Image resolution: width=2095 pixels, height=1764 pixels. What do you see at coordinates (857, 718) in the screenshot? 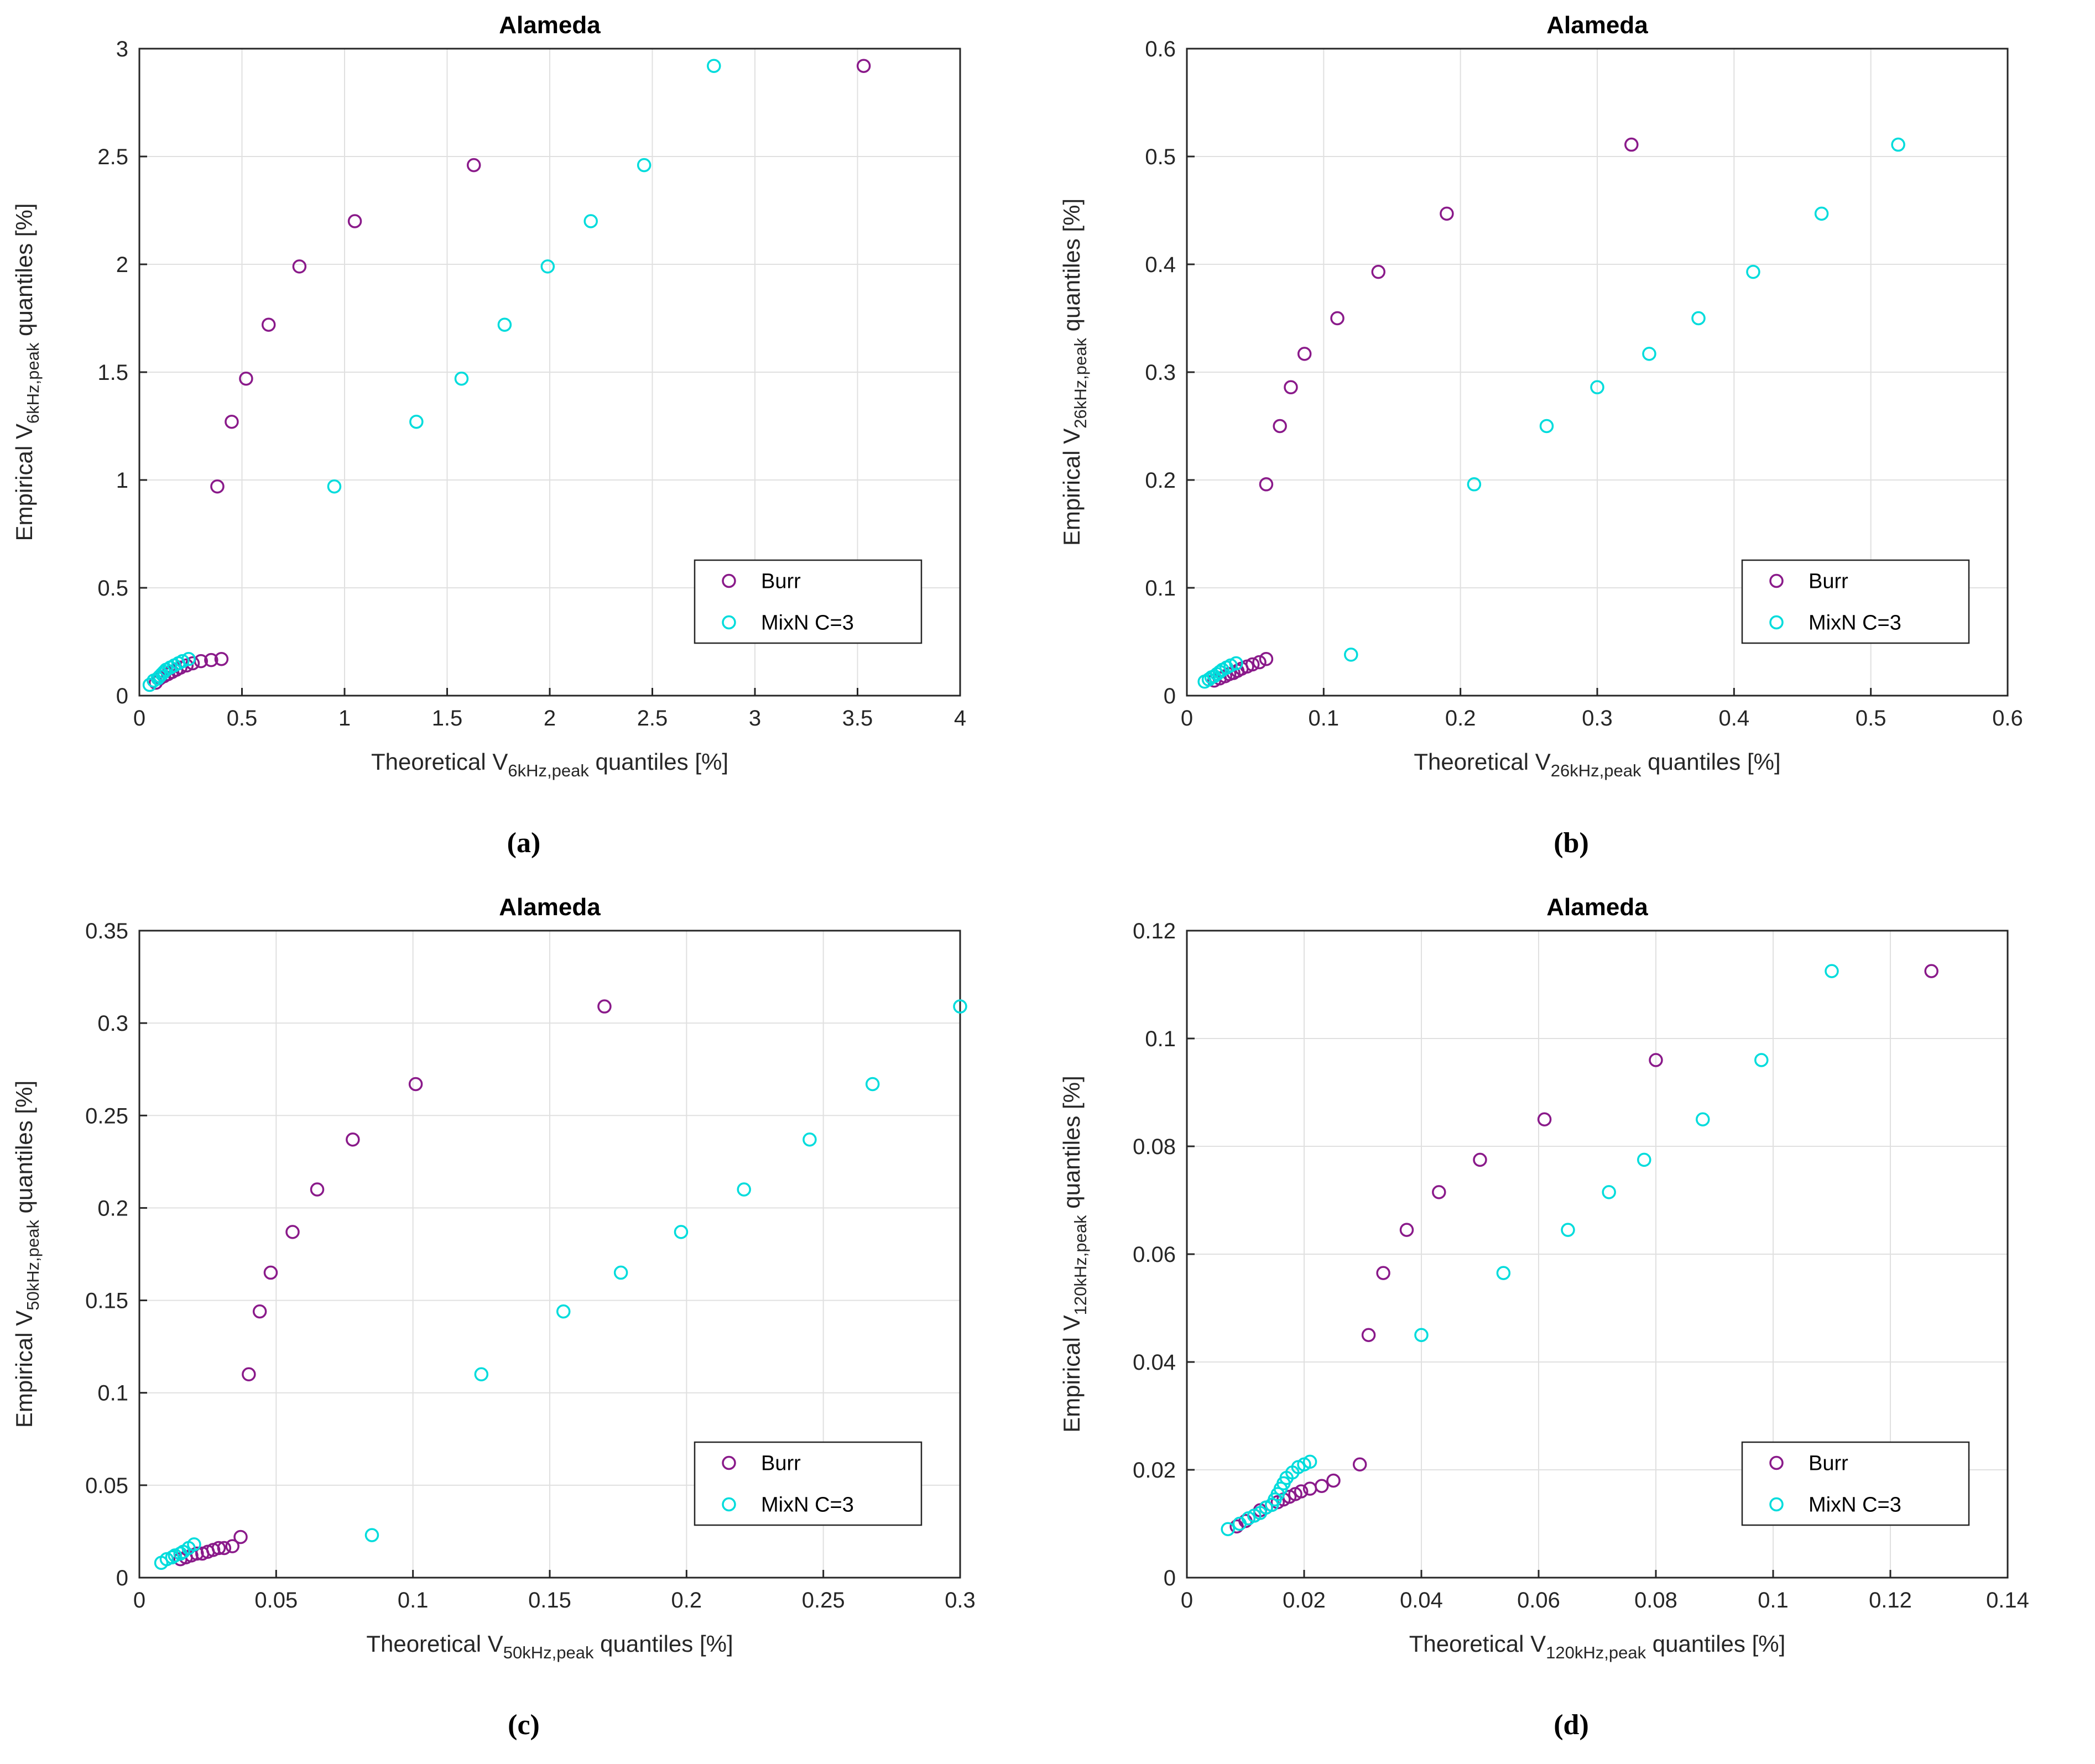
I see `svg-text: 3.5` at bounding box center [857, 718].